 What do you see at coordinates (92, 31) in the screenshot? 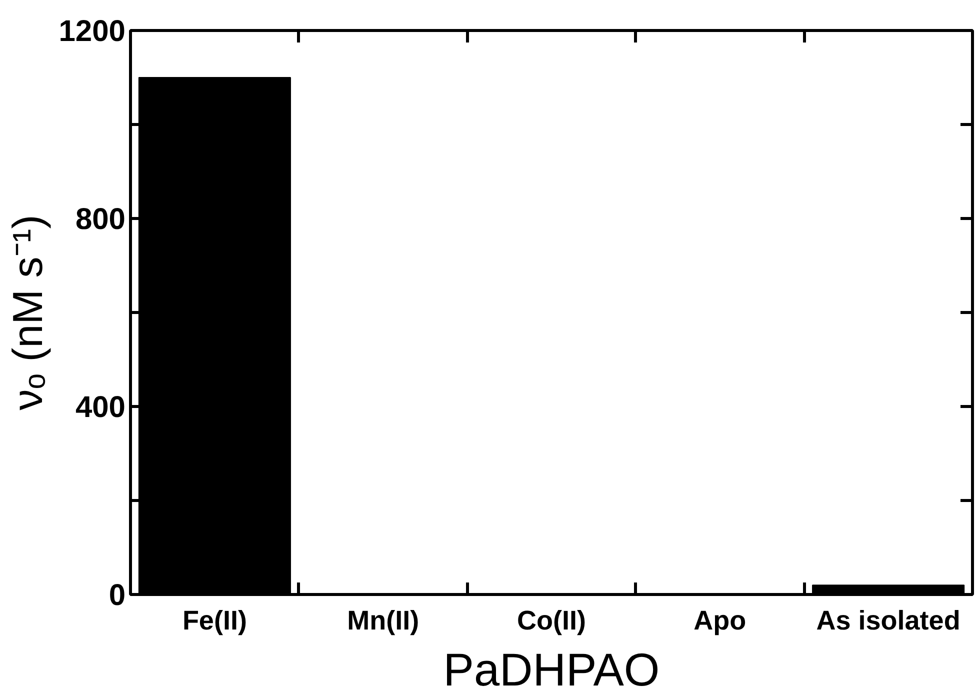
I see `y-tick-label: 1200` at bounding box center [92, 31].